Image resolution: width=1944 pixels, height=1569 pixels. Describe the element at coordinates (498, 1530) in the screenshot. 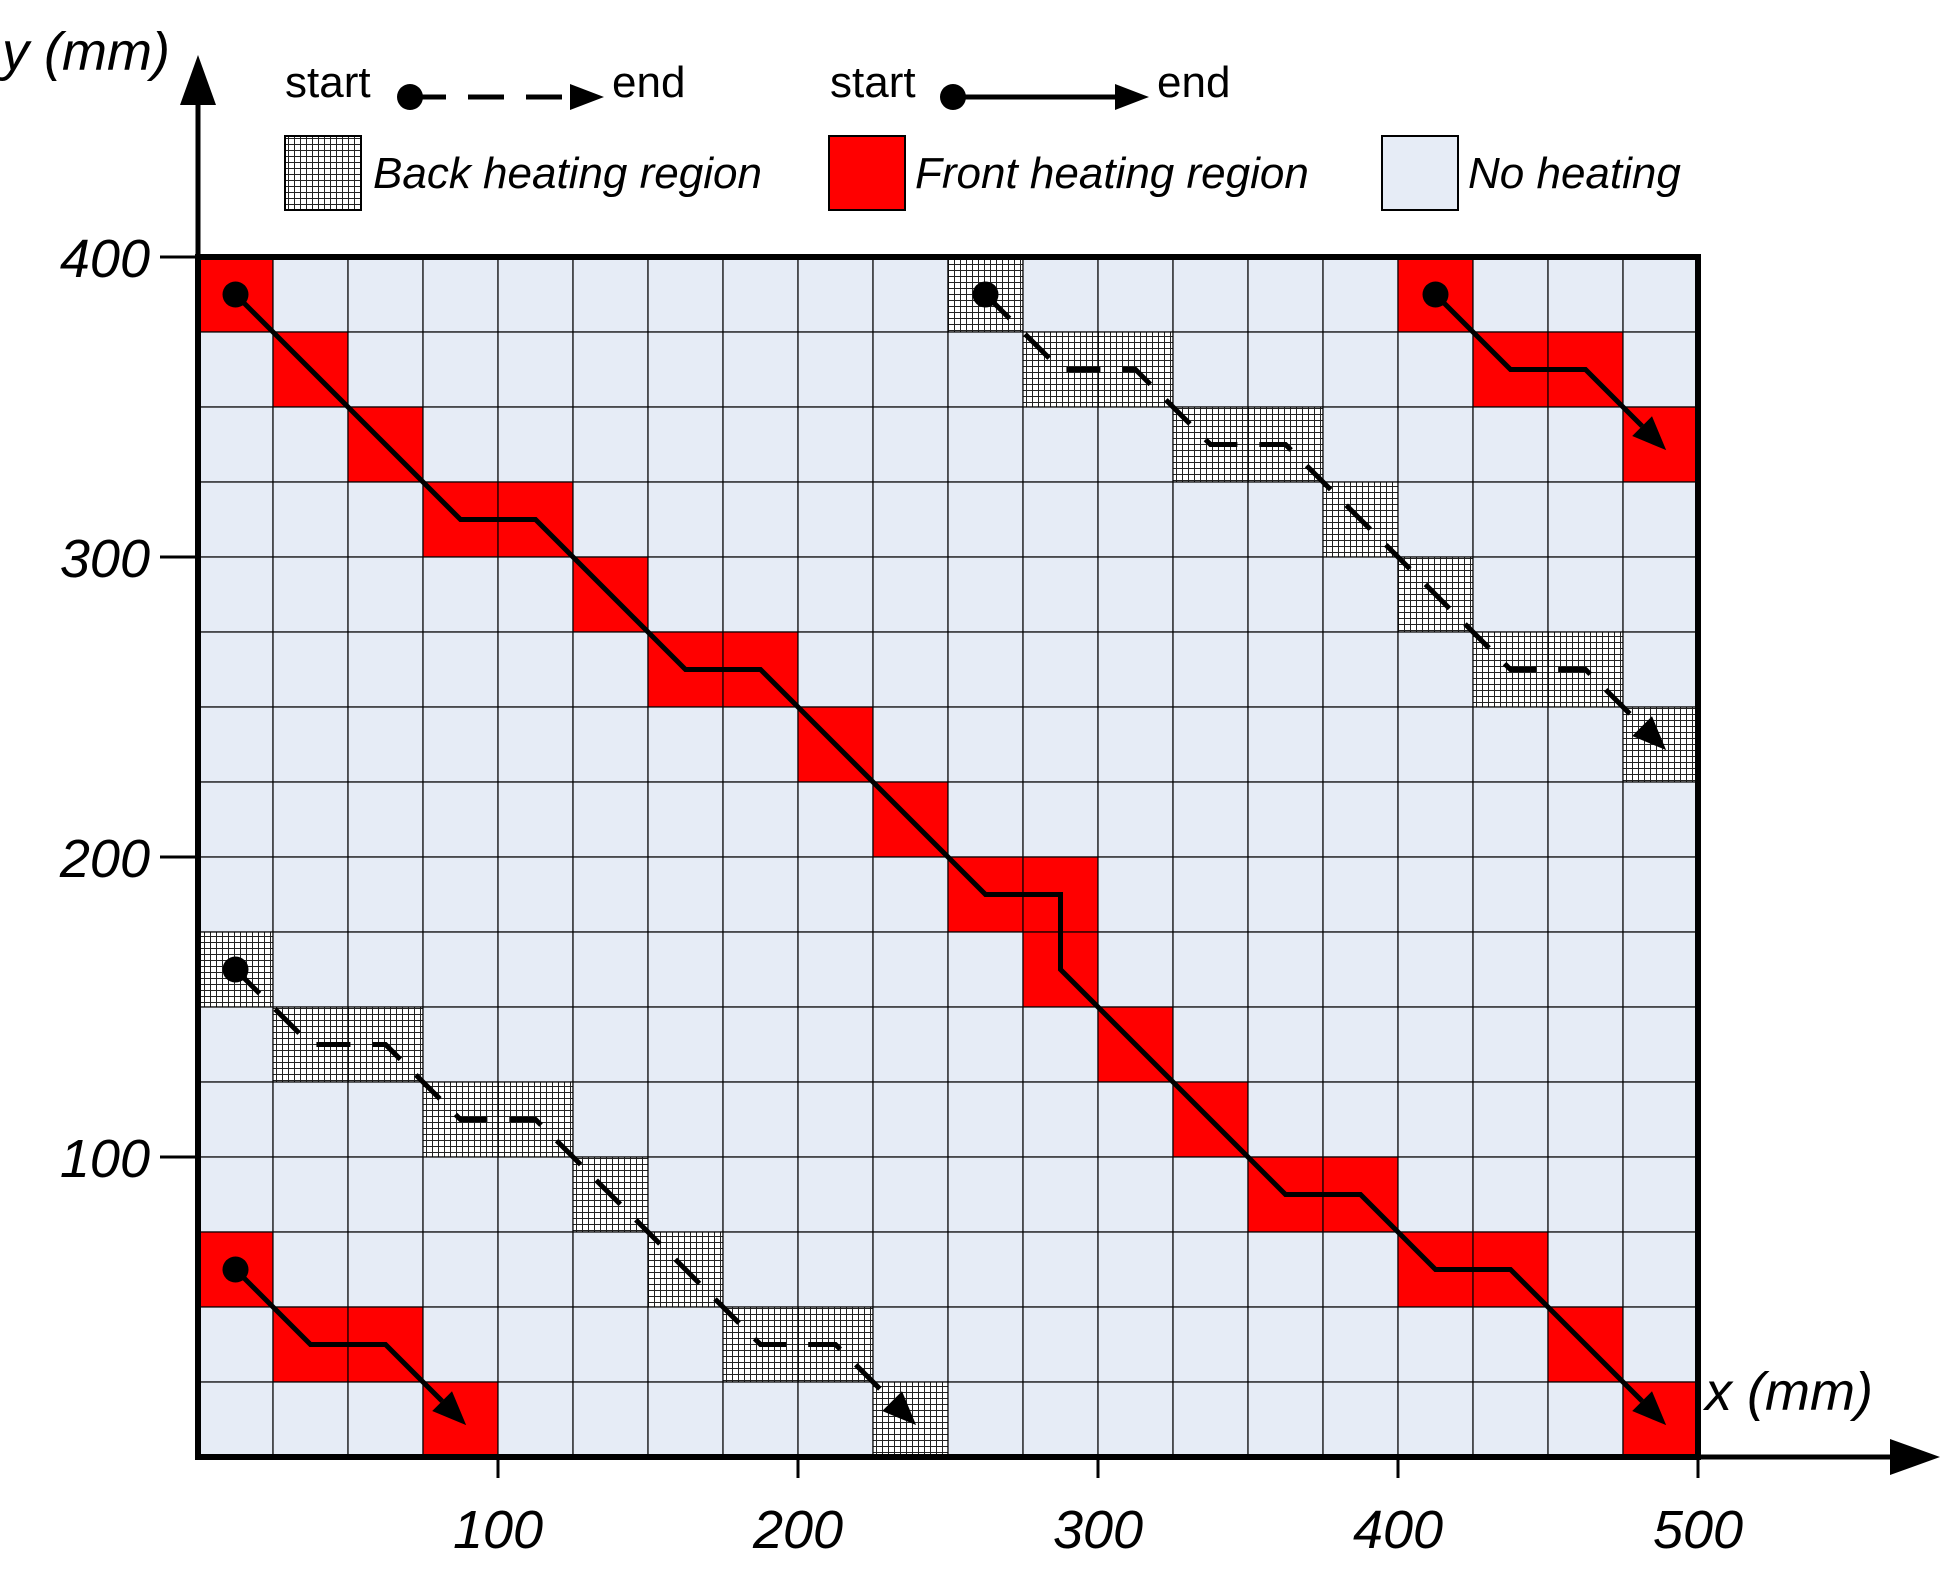

I see `x-tick-label: 100` at that location.